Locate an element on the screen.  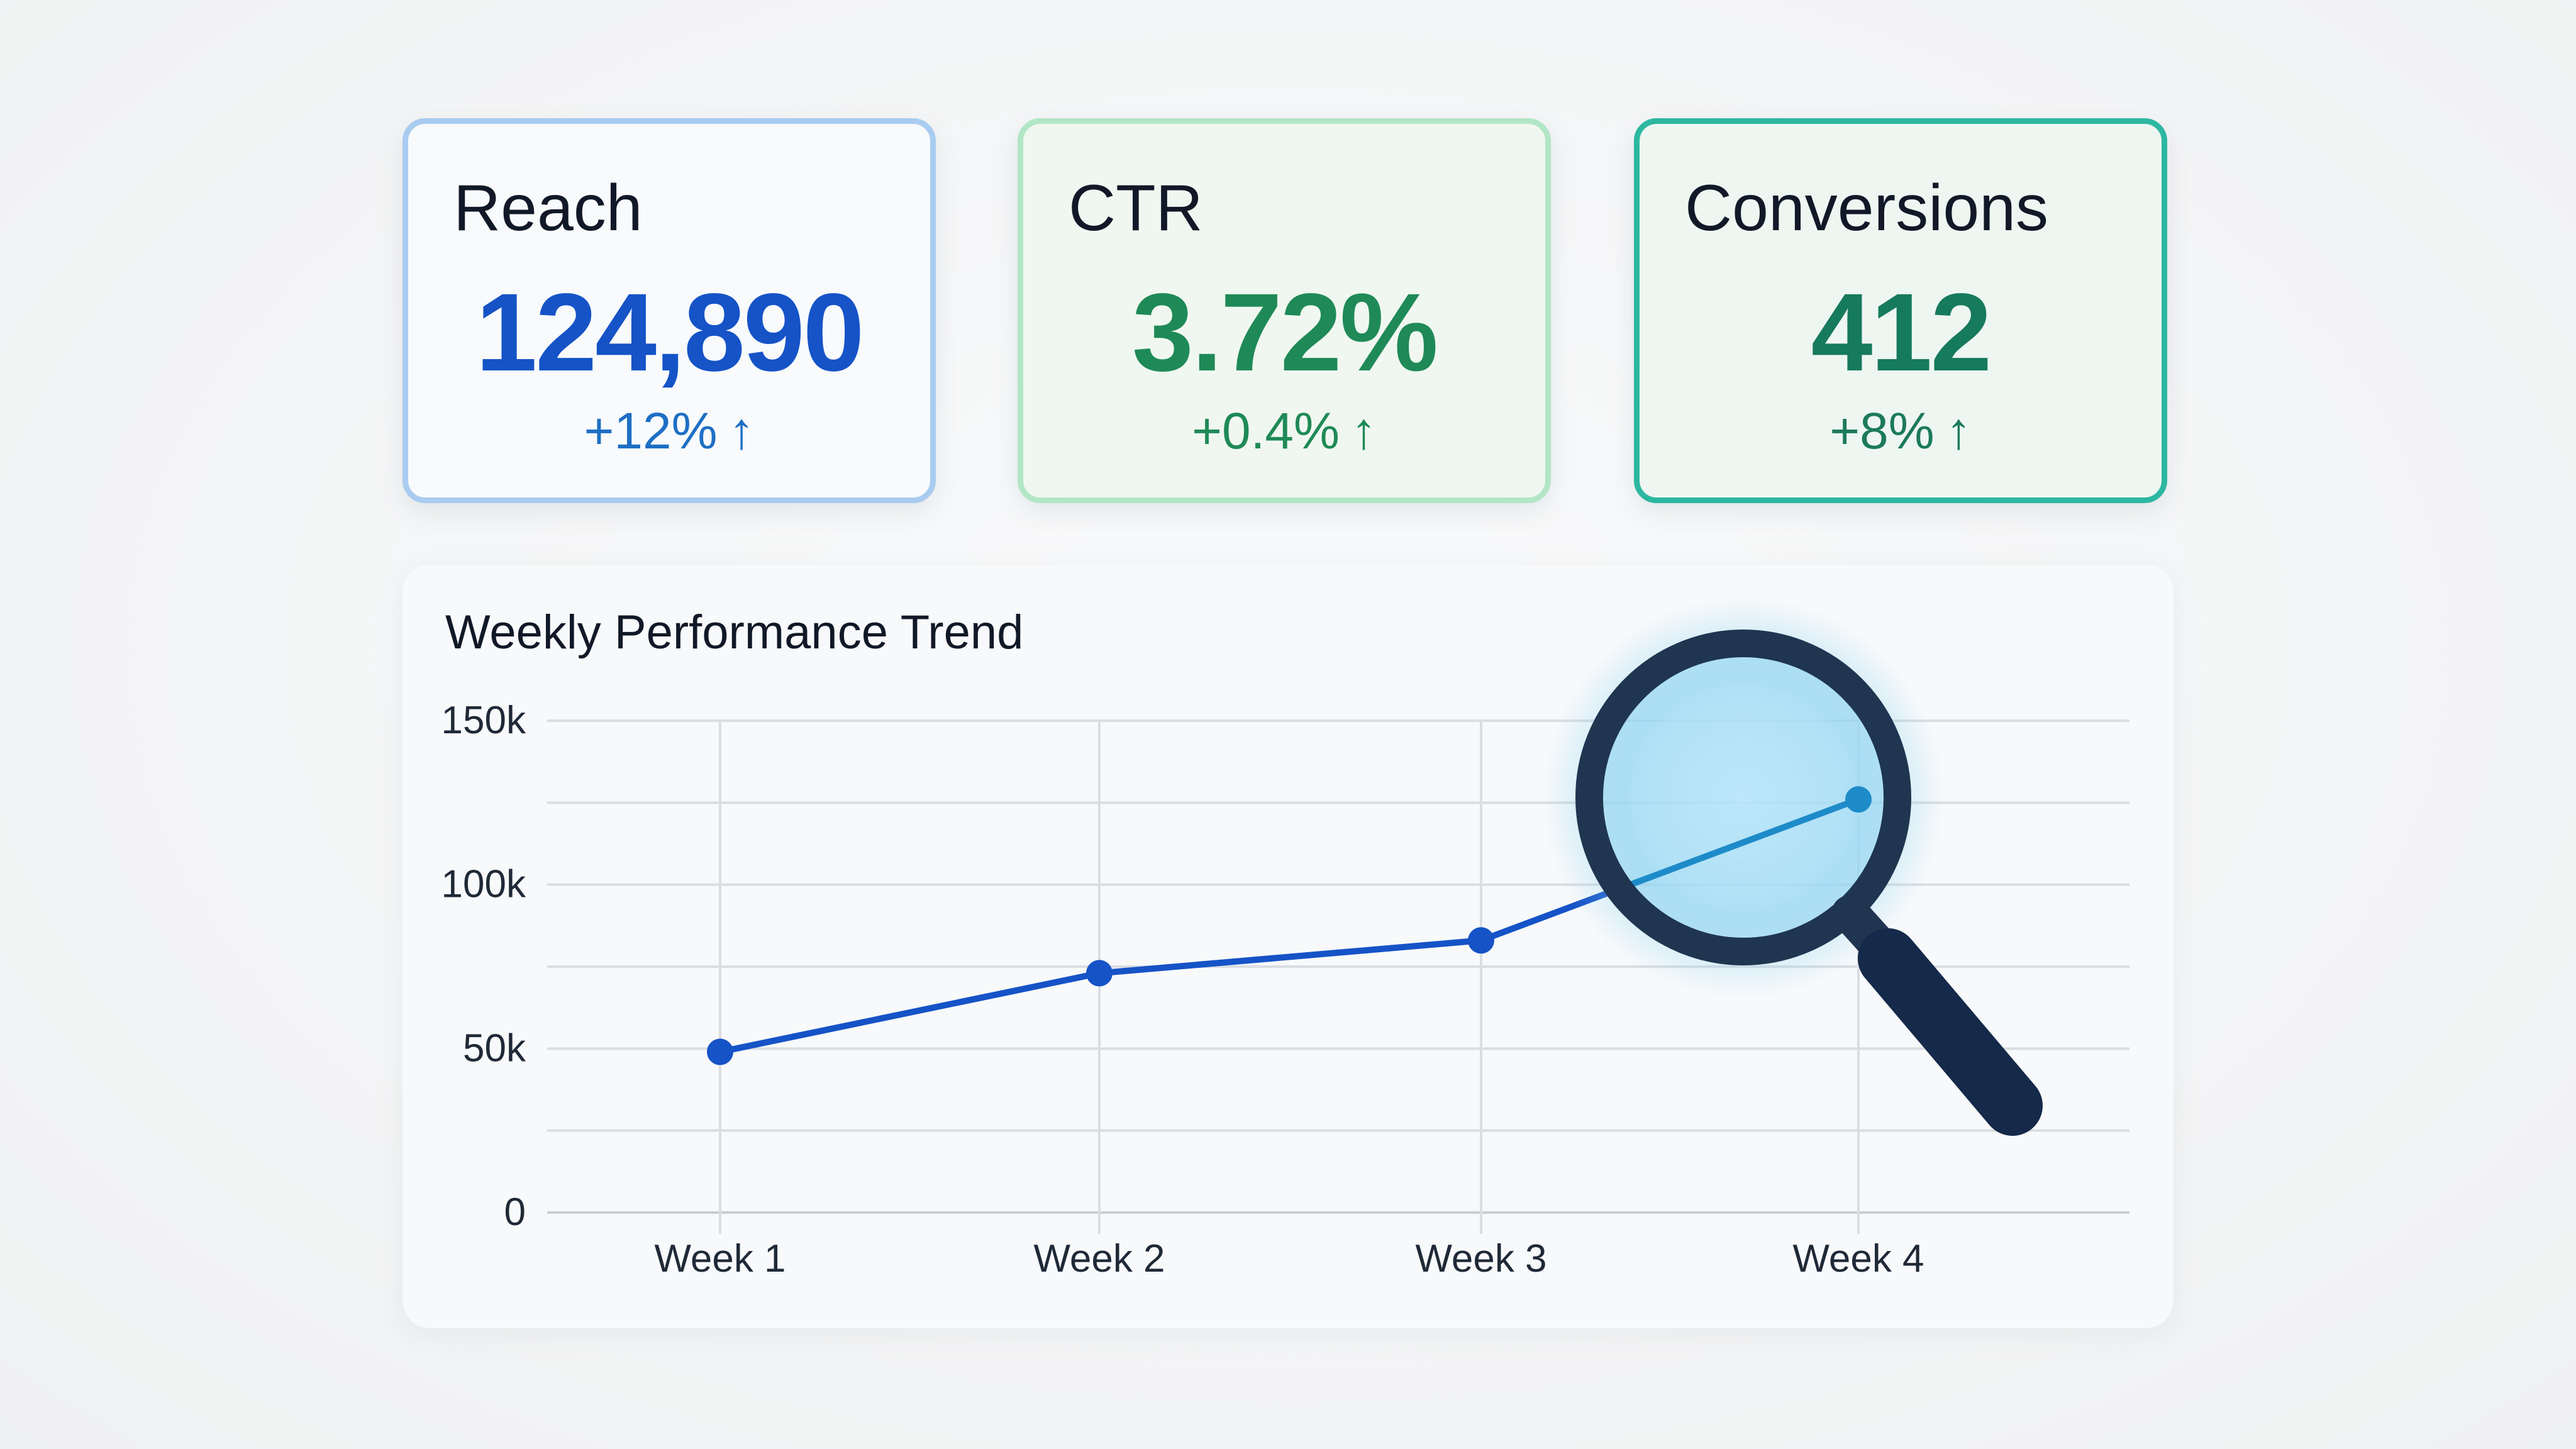
kpi-title: CTR is located at coordinates (1136, 208).